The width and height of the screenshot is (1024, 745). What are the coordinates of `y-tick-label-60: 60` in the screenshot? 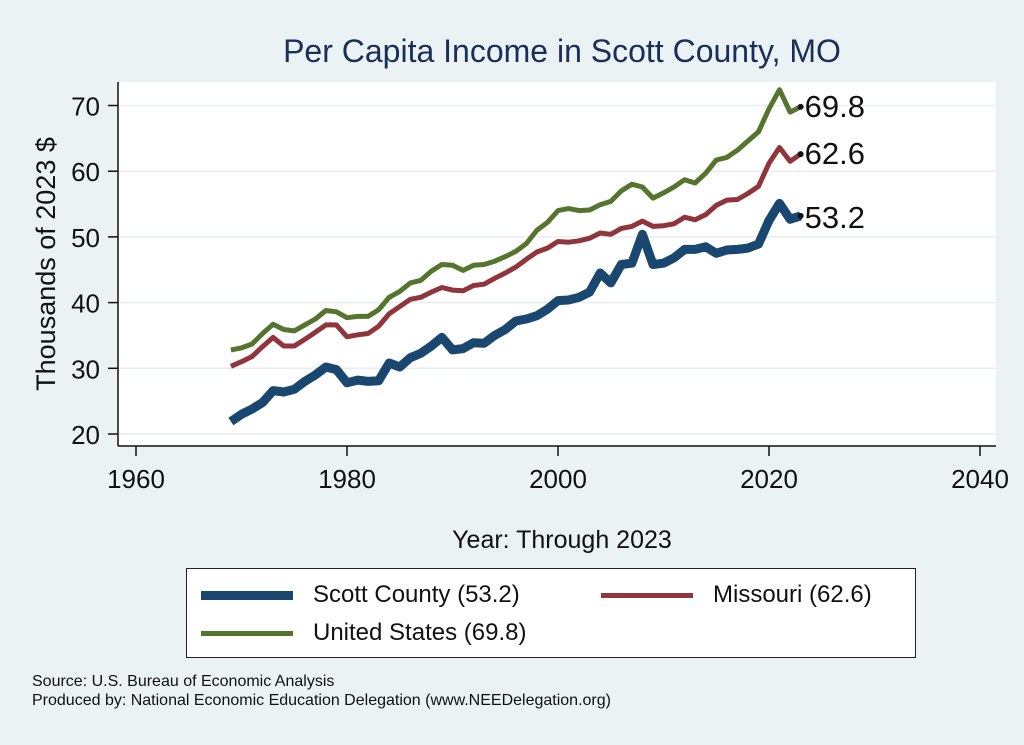 It's located at (85, 172).